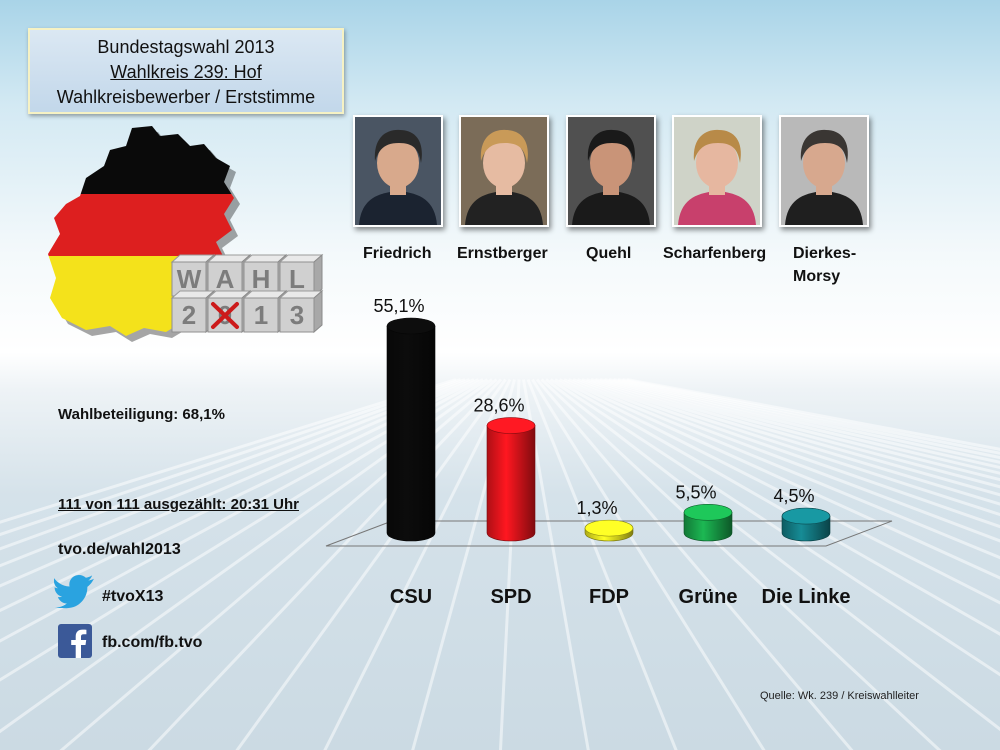 The width and height of the screenshot is (1000, 750). What do you see at coordinates (411, 597) in the screenshot?
I see `category-label: CSU` at bounding box center [411, 597].